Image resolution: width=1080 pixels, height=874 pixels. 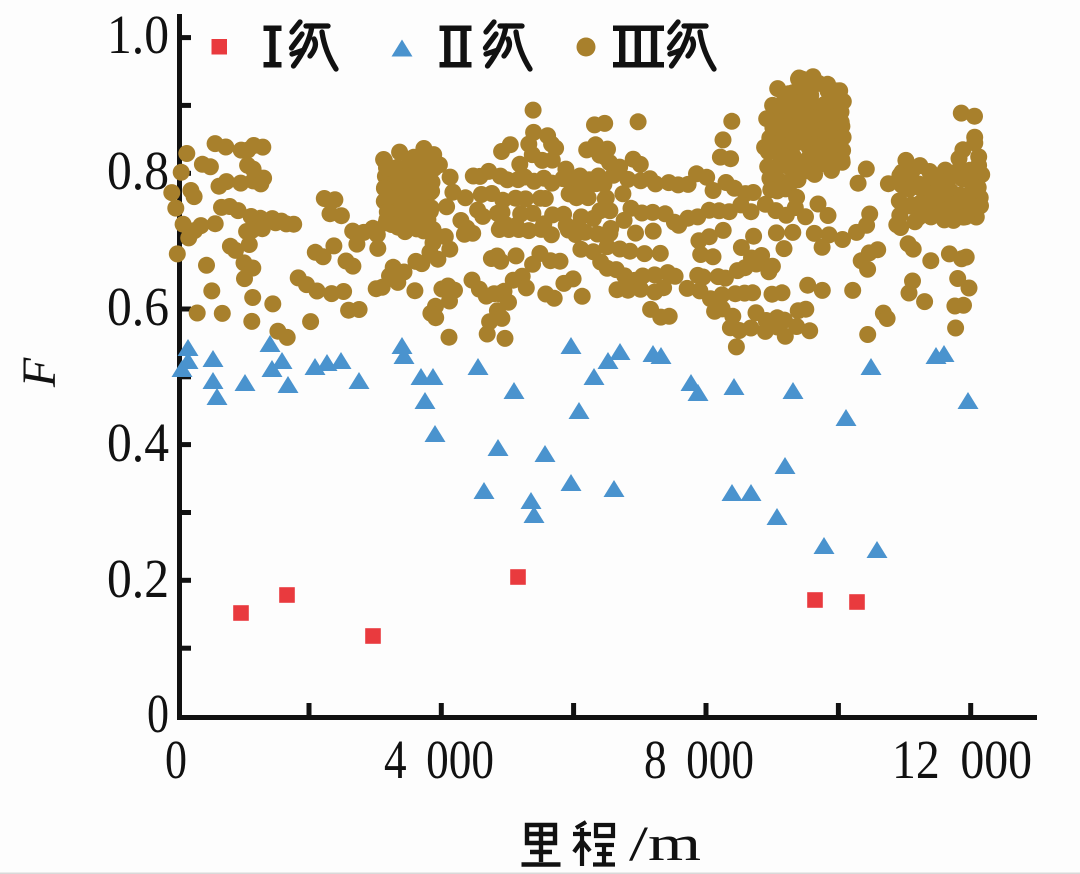 I want to click on svg-text: 1.0, so click(x=138, y=34).